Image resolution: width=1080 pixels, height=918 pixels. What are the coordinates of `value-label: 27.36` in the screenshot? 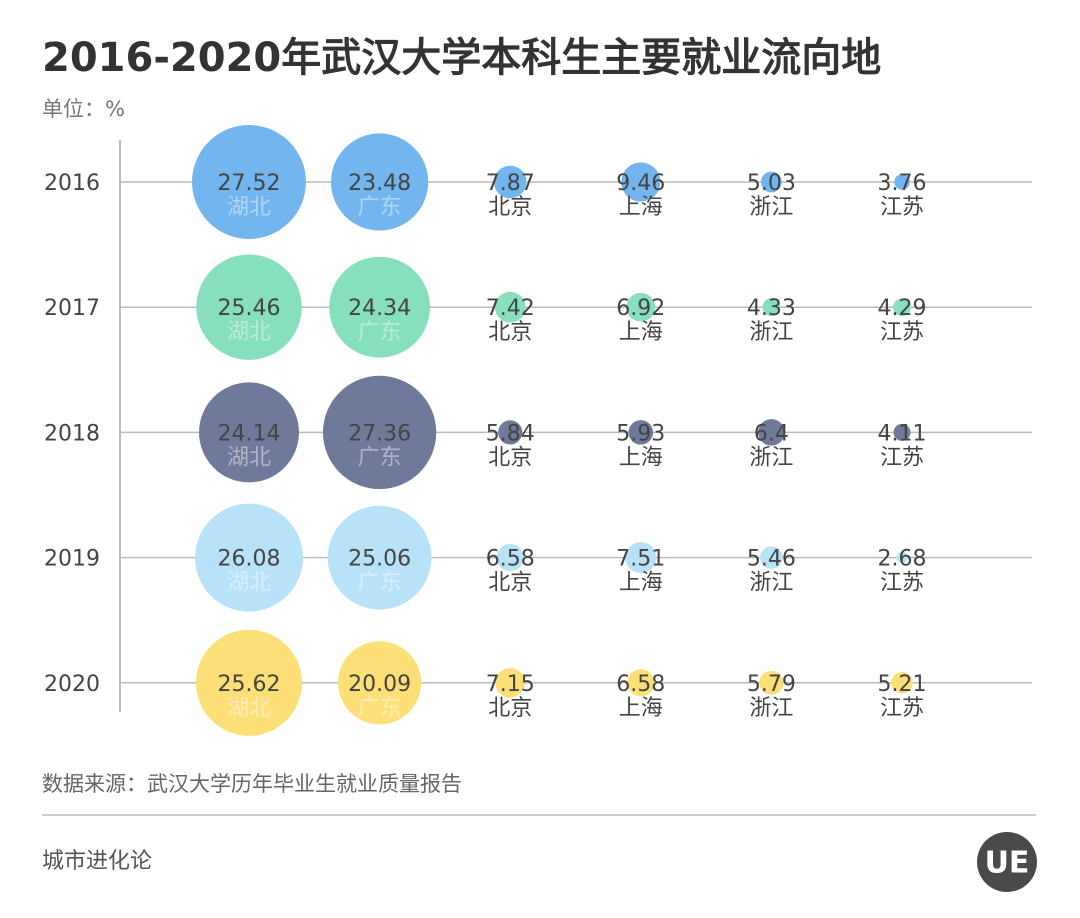 It's located at (379, 433).